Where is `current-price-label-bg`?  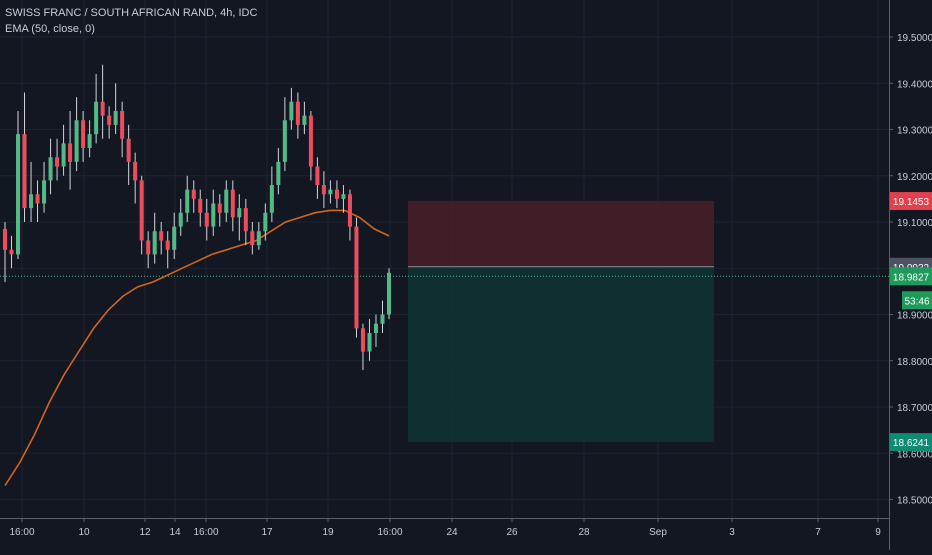 current-price-label-bg is located at coordinates (911, 276).